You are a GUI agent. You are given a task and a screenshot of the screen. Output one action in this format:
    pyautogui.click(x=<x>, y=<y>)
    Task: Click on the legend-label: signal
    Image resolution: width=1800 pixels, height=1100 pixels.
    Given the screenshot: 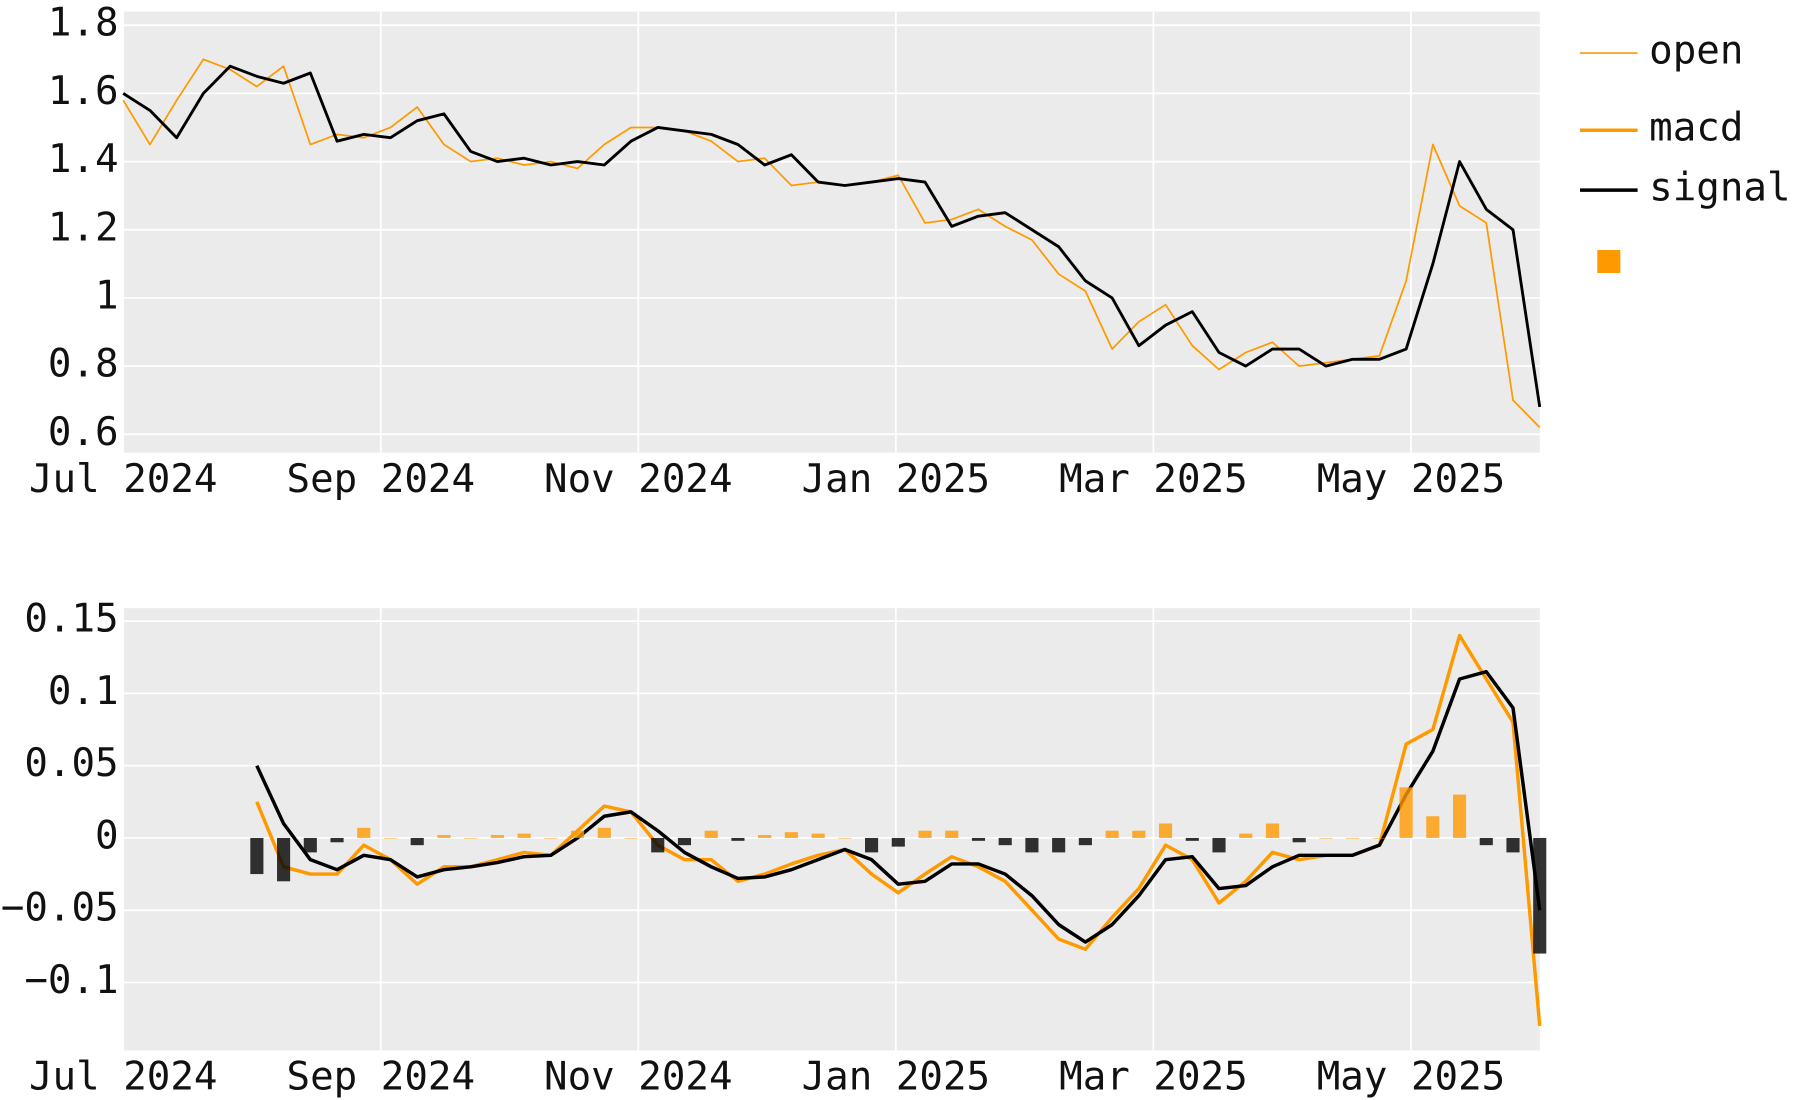 What is the action you would take?
    pyautogui.click(x=1719, y=188)
    